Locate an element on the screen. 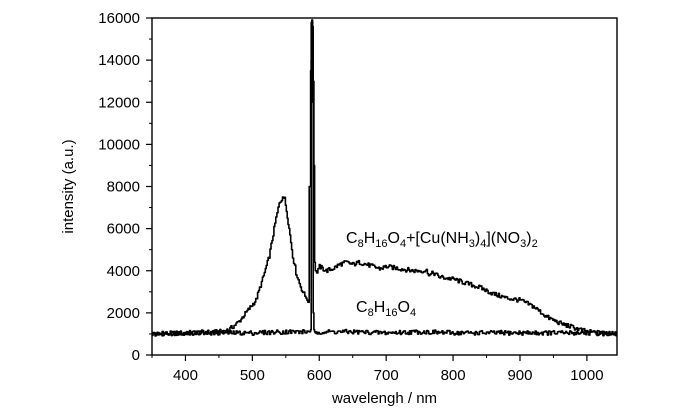 The width and height of the screenshot is (700, 415). x-tick-label: 800 is located at coordinates (453, 375).